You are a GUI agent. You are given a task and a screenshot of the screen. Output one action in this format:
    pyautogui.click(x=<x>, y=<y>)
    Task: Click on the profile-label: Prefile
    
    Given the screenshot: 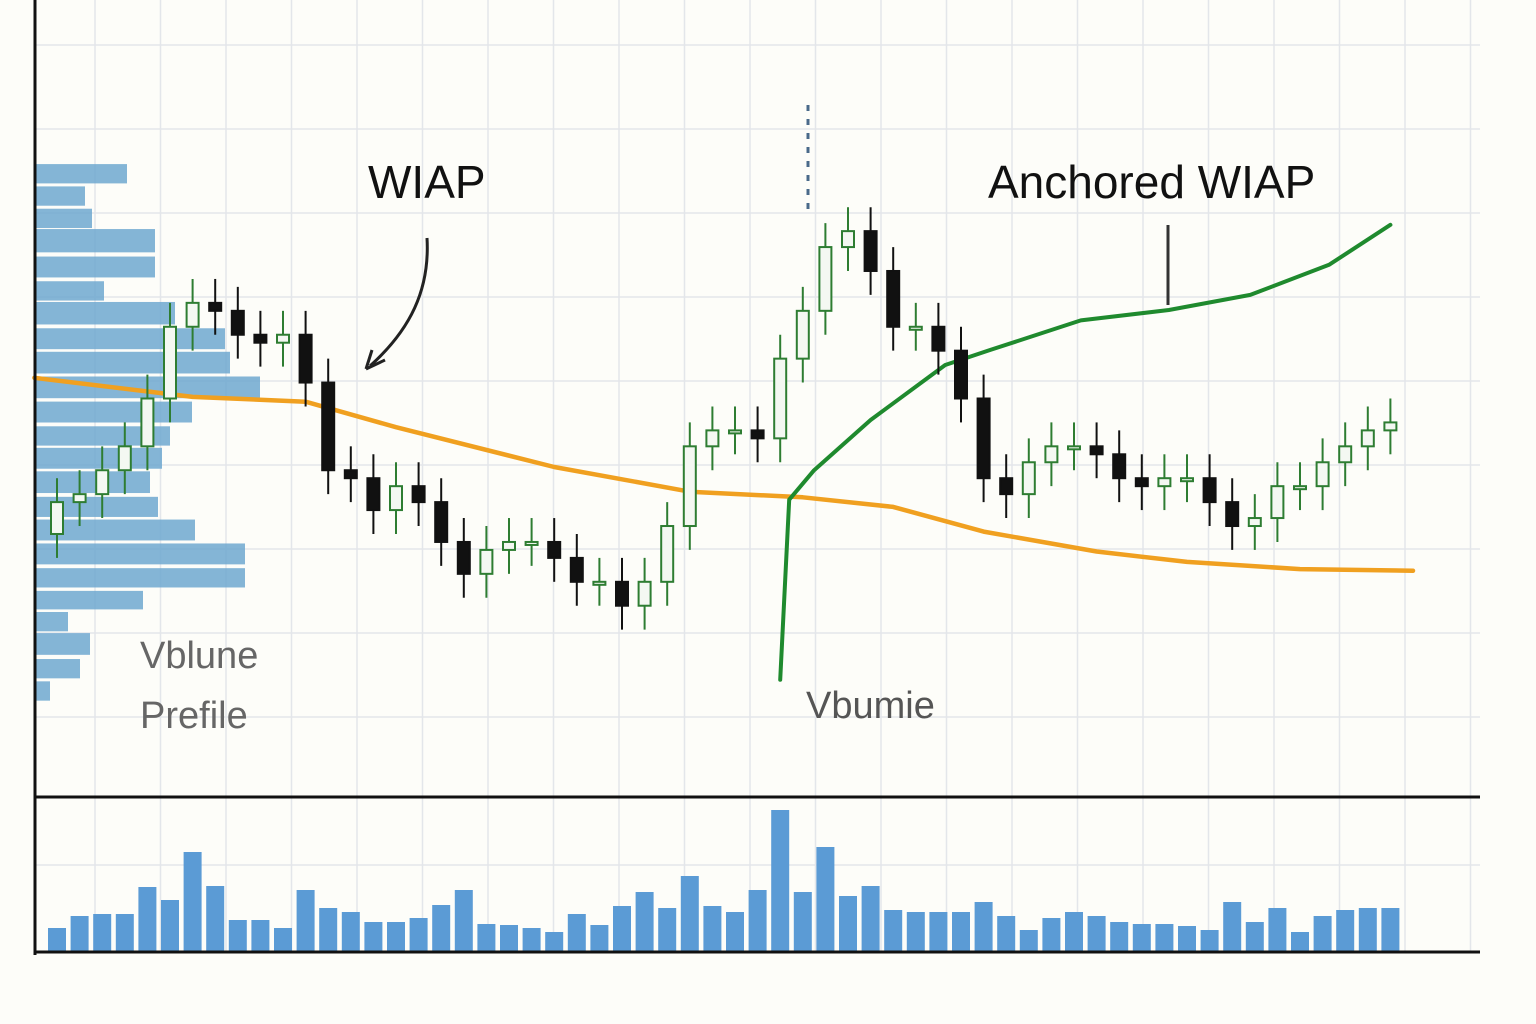 What is the action you would take?
    pyautogui.click(x=194, y=716)
    